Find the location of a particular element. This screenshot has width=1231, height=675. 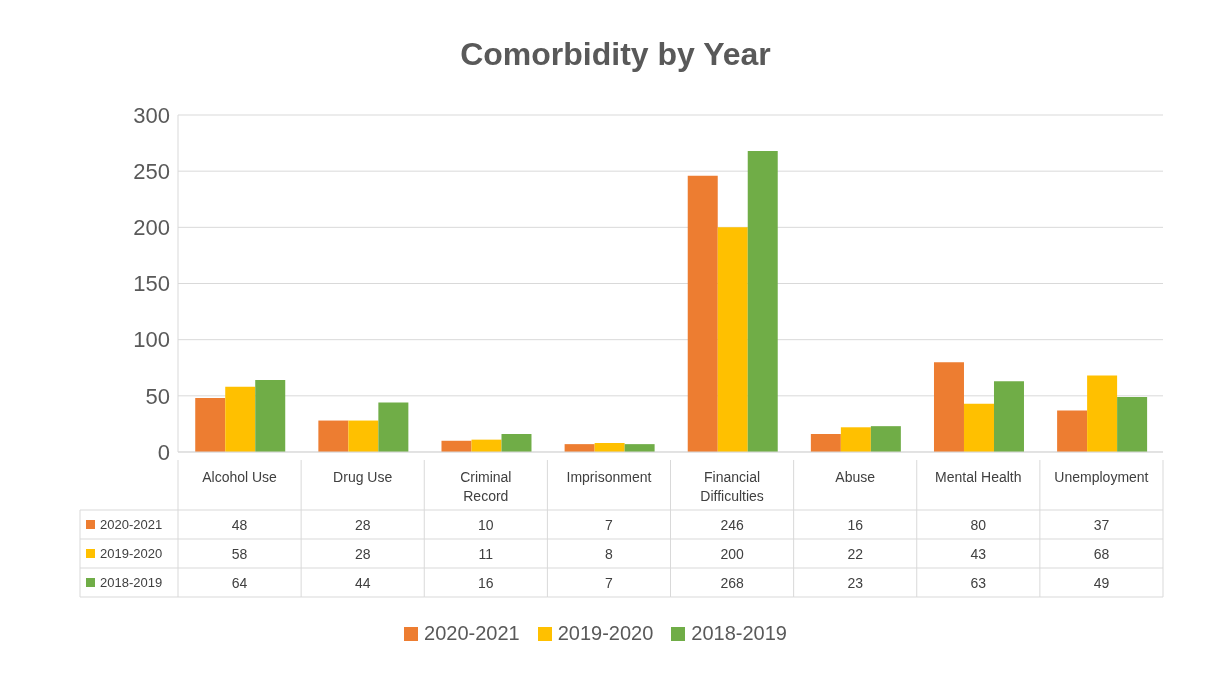

data-label: 268 is located at coordinates (732, 583).